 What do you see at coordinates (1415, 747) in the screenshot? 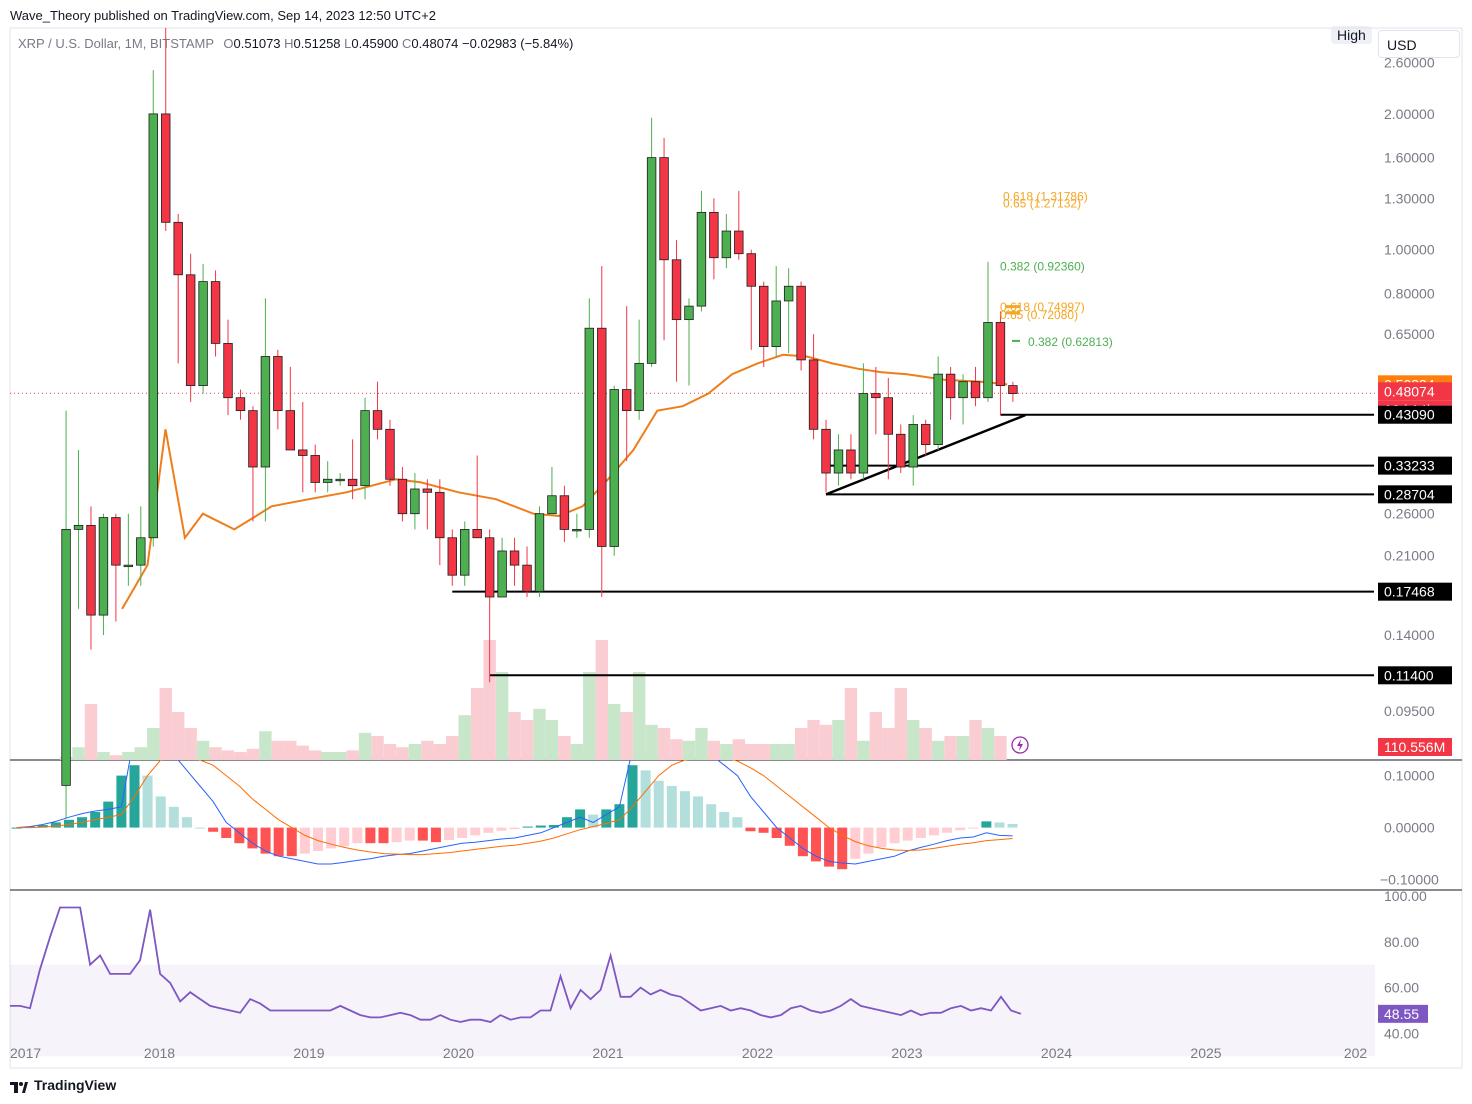
I see `price-badge: 110.556M` at bounding box center [1415, 747].